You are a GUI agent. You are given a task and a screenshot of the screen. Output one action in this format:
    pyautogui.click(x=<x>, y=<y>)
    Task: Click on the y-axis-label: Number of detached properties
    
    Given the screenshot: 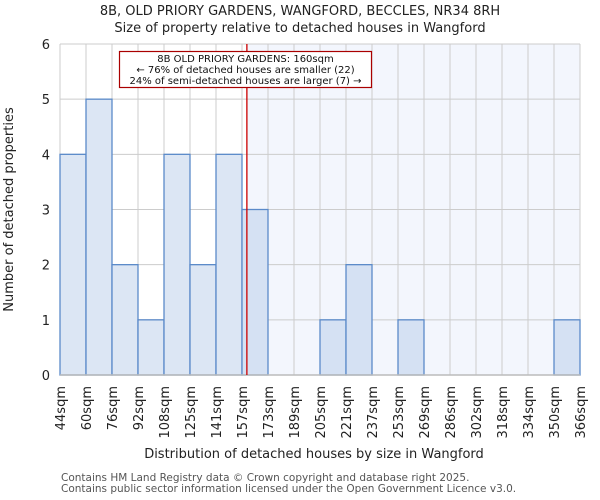 What is the action you would take?
    pyautogui.click(x=9, y=209)
    